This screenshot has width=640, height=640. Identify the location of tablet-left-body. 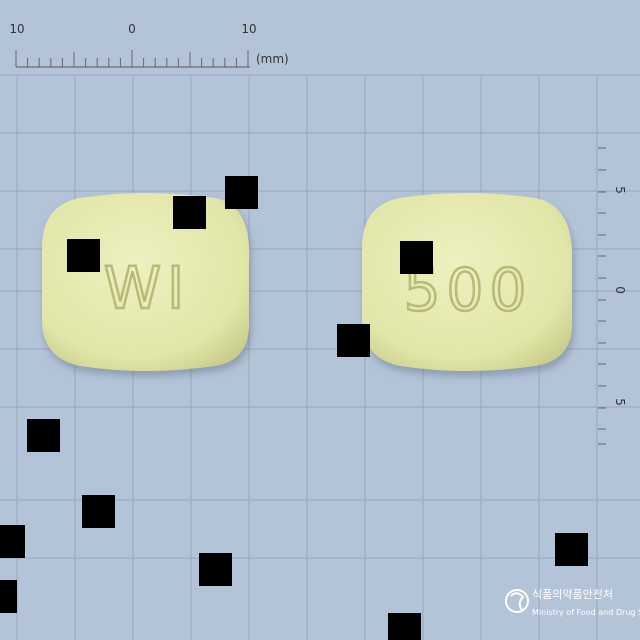
(146, 282).